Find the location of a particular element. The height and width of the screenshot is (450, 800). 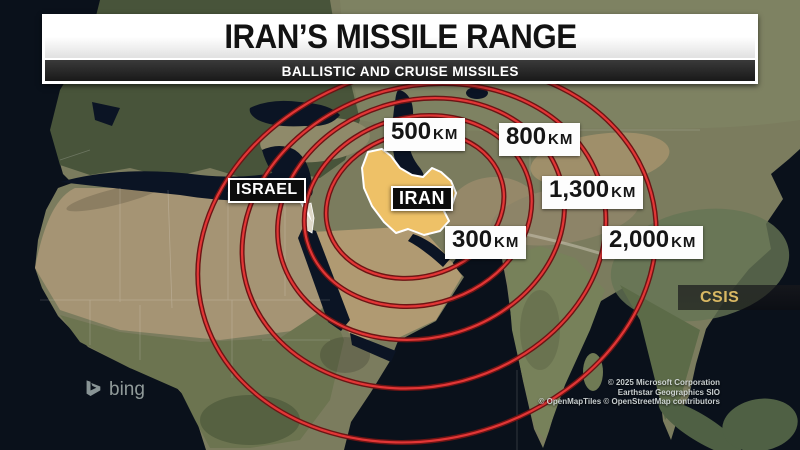

source-badge: CSIS is located at coordinates (739, 297).